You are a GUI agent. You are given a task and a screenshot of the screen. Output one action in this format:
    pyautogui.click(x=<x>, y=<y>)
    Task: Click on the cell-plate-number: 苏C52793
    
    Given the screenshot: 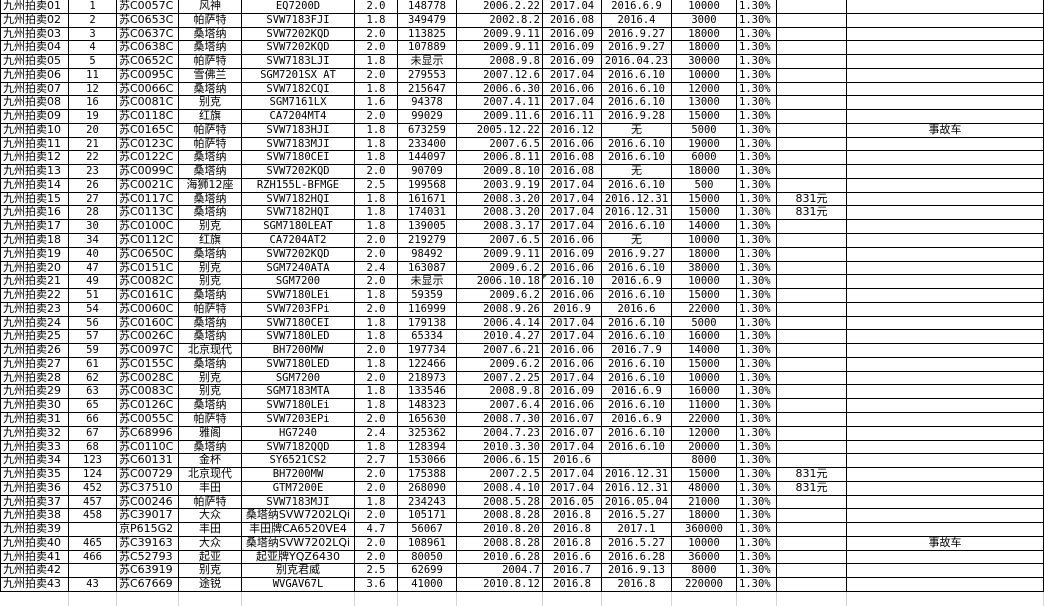 What is the action you would take?
    pyautogui.click(x=148, y=557)
    